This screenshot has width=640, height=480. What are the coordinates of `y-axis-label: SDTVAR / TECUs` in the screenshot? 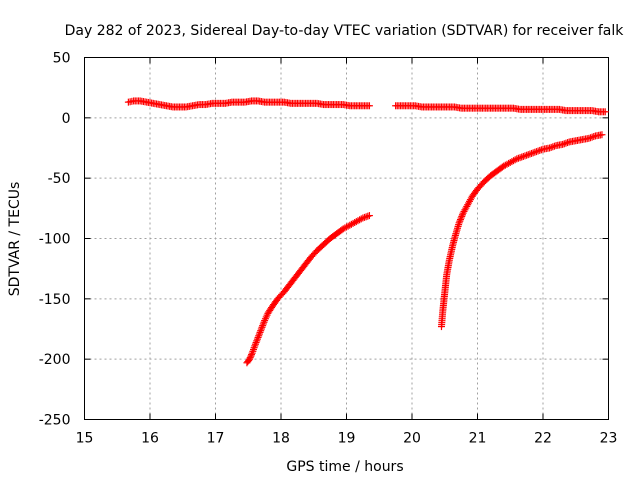 It's located at (15, 239).